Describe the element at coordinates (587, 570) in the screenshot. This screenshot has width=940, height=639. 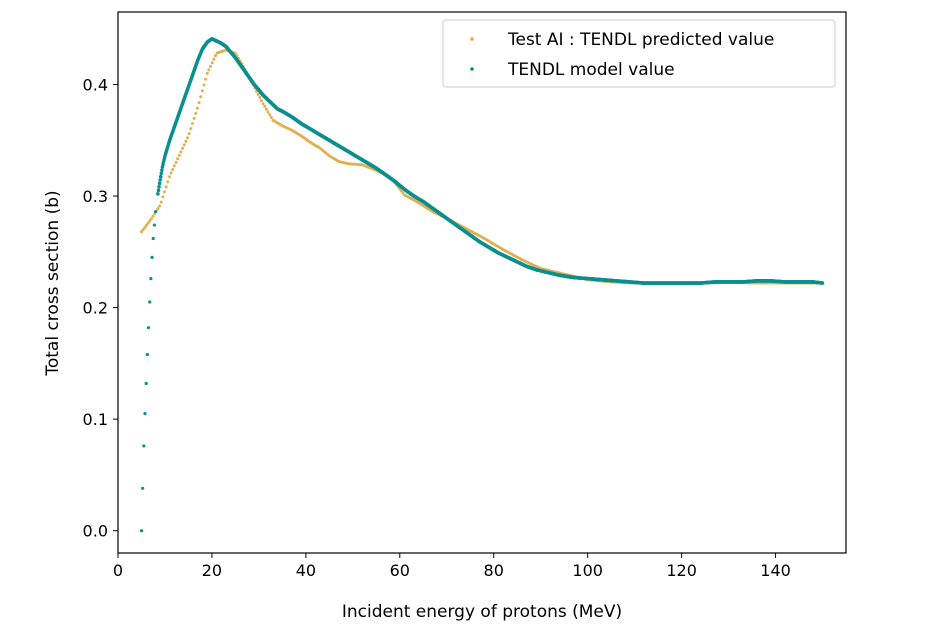
I see `x-tick-label: 100` at that location.